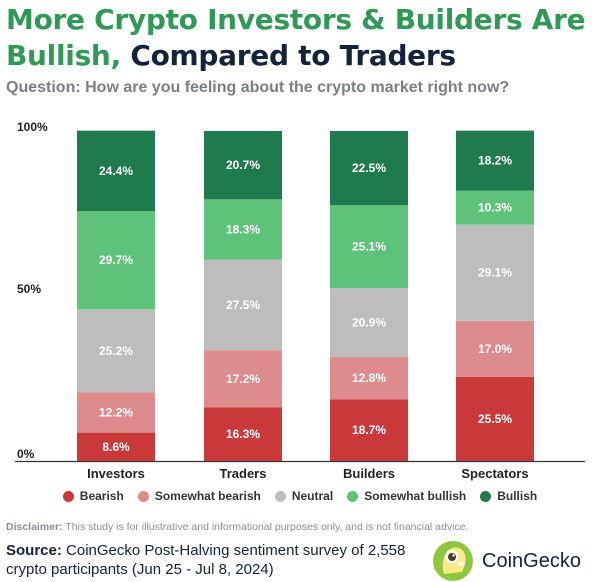 The height and width of the screenshot is (582, 600). Describe the element at coordinates (143, 496) in the screenshot. I see `legend-swatch-somewhat-bearish` at that location.